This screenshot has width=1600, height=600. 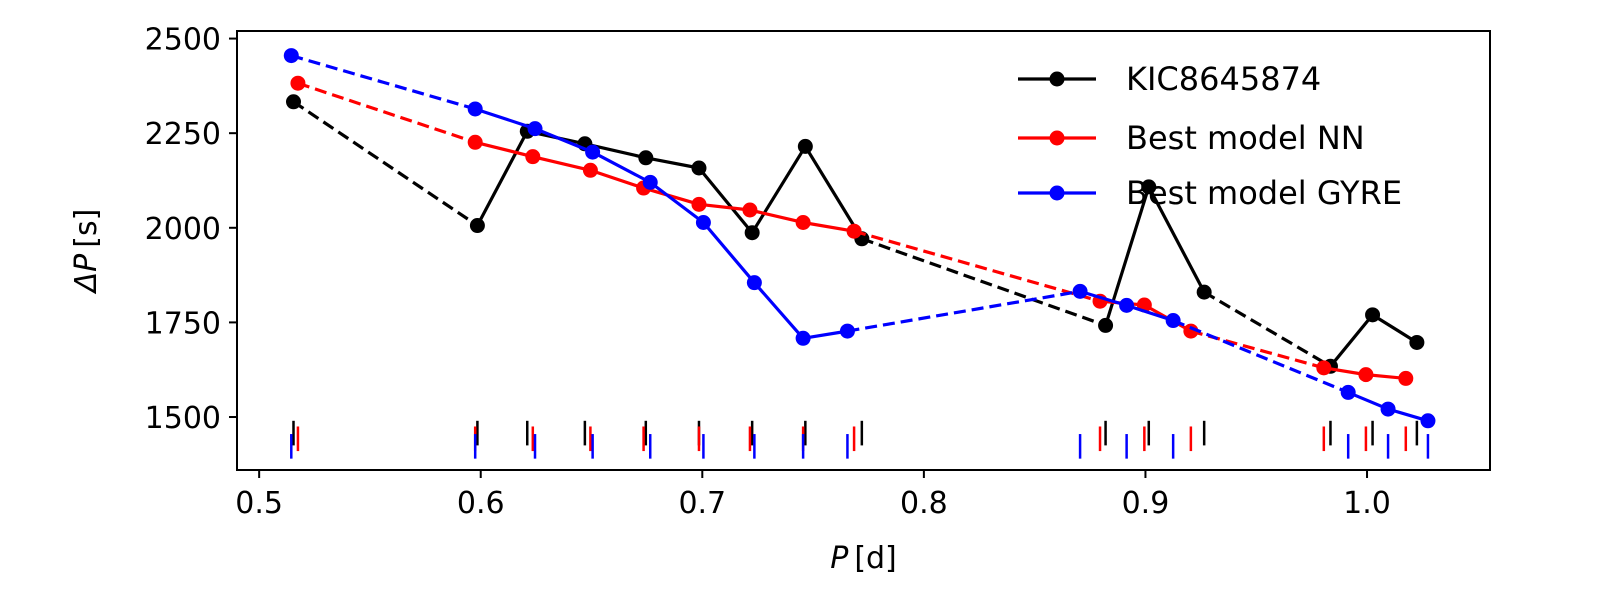 What do you see at coordinates (860, 439) in the screenshot?
I see `period-markers-layer` at bounding box center [860, 439].